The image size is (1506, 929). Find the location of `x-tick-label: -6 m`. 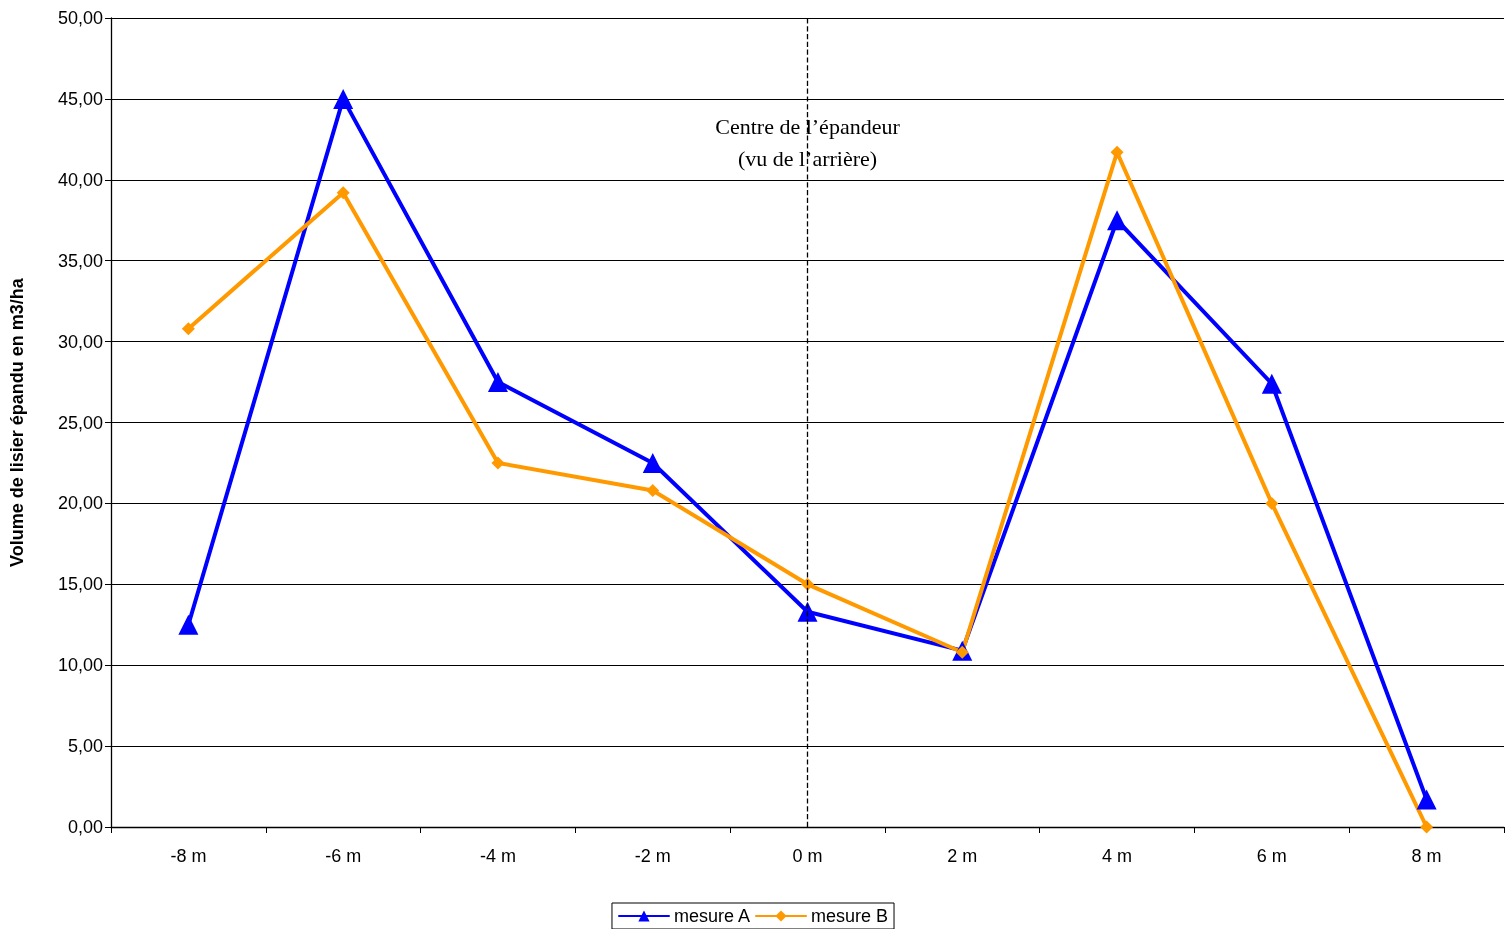

x-tick-label: -6 m is located at coordinates (343, 856).